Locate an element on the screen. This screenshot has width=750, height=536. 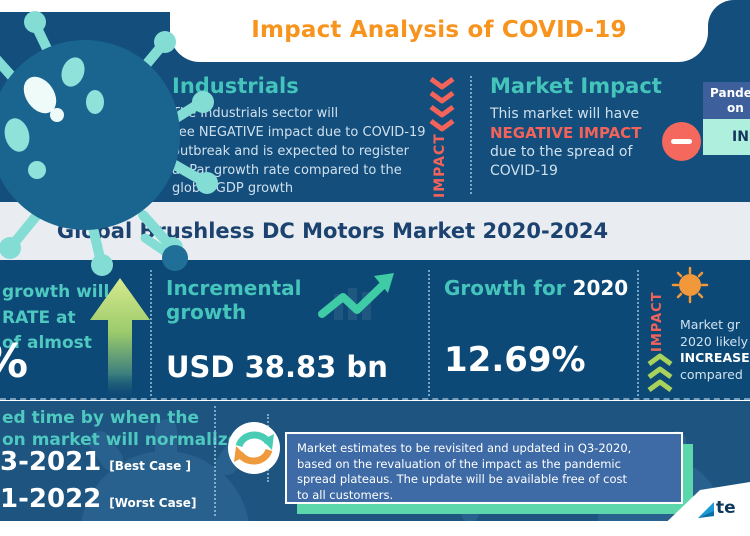
market-impact-heading: Market Impact is located at coordinates (576, 86).